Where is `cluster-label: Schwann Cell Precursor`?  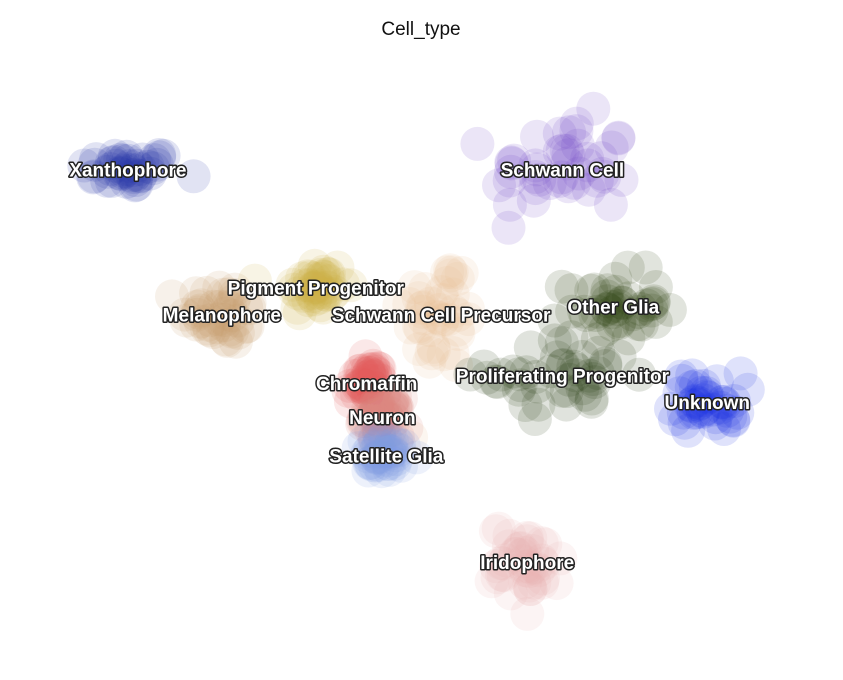 cluster-label: Schwann Cell Precursor is located at coordinates (441, 315).